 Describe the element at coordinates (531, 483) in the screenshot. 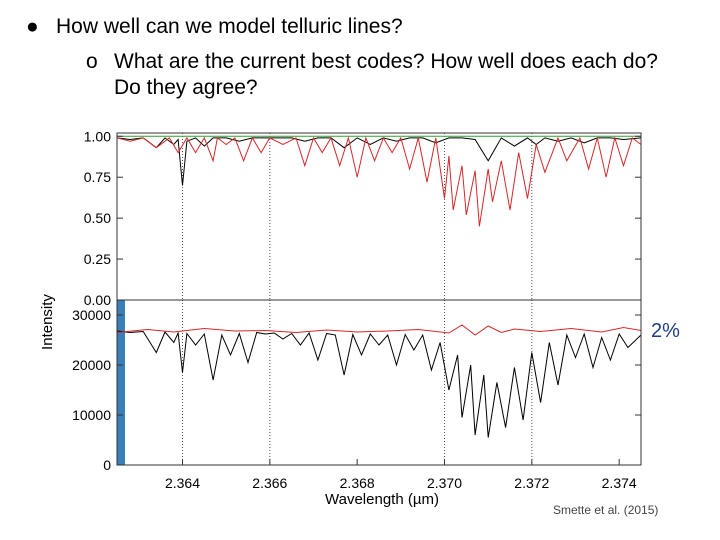

I see `x-tick-label: 2.372` at that location.